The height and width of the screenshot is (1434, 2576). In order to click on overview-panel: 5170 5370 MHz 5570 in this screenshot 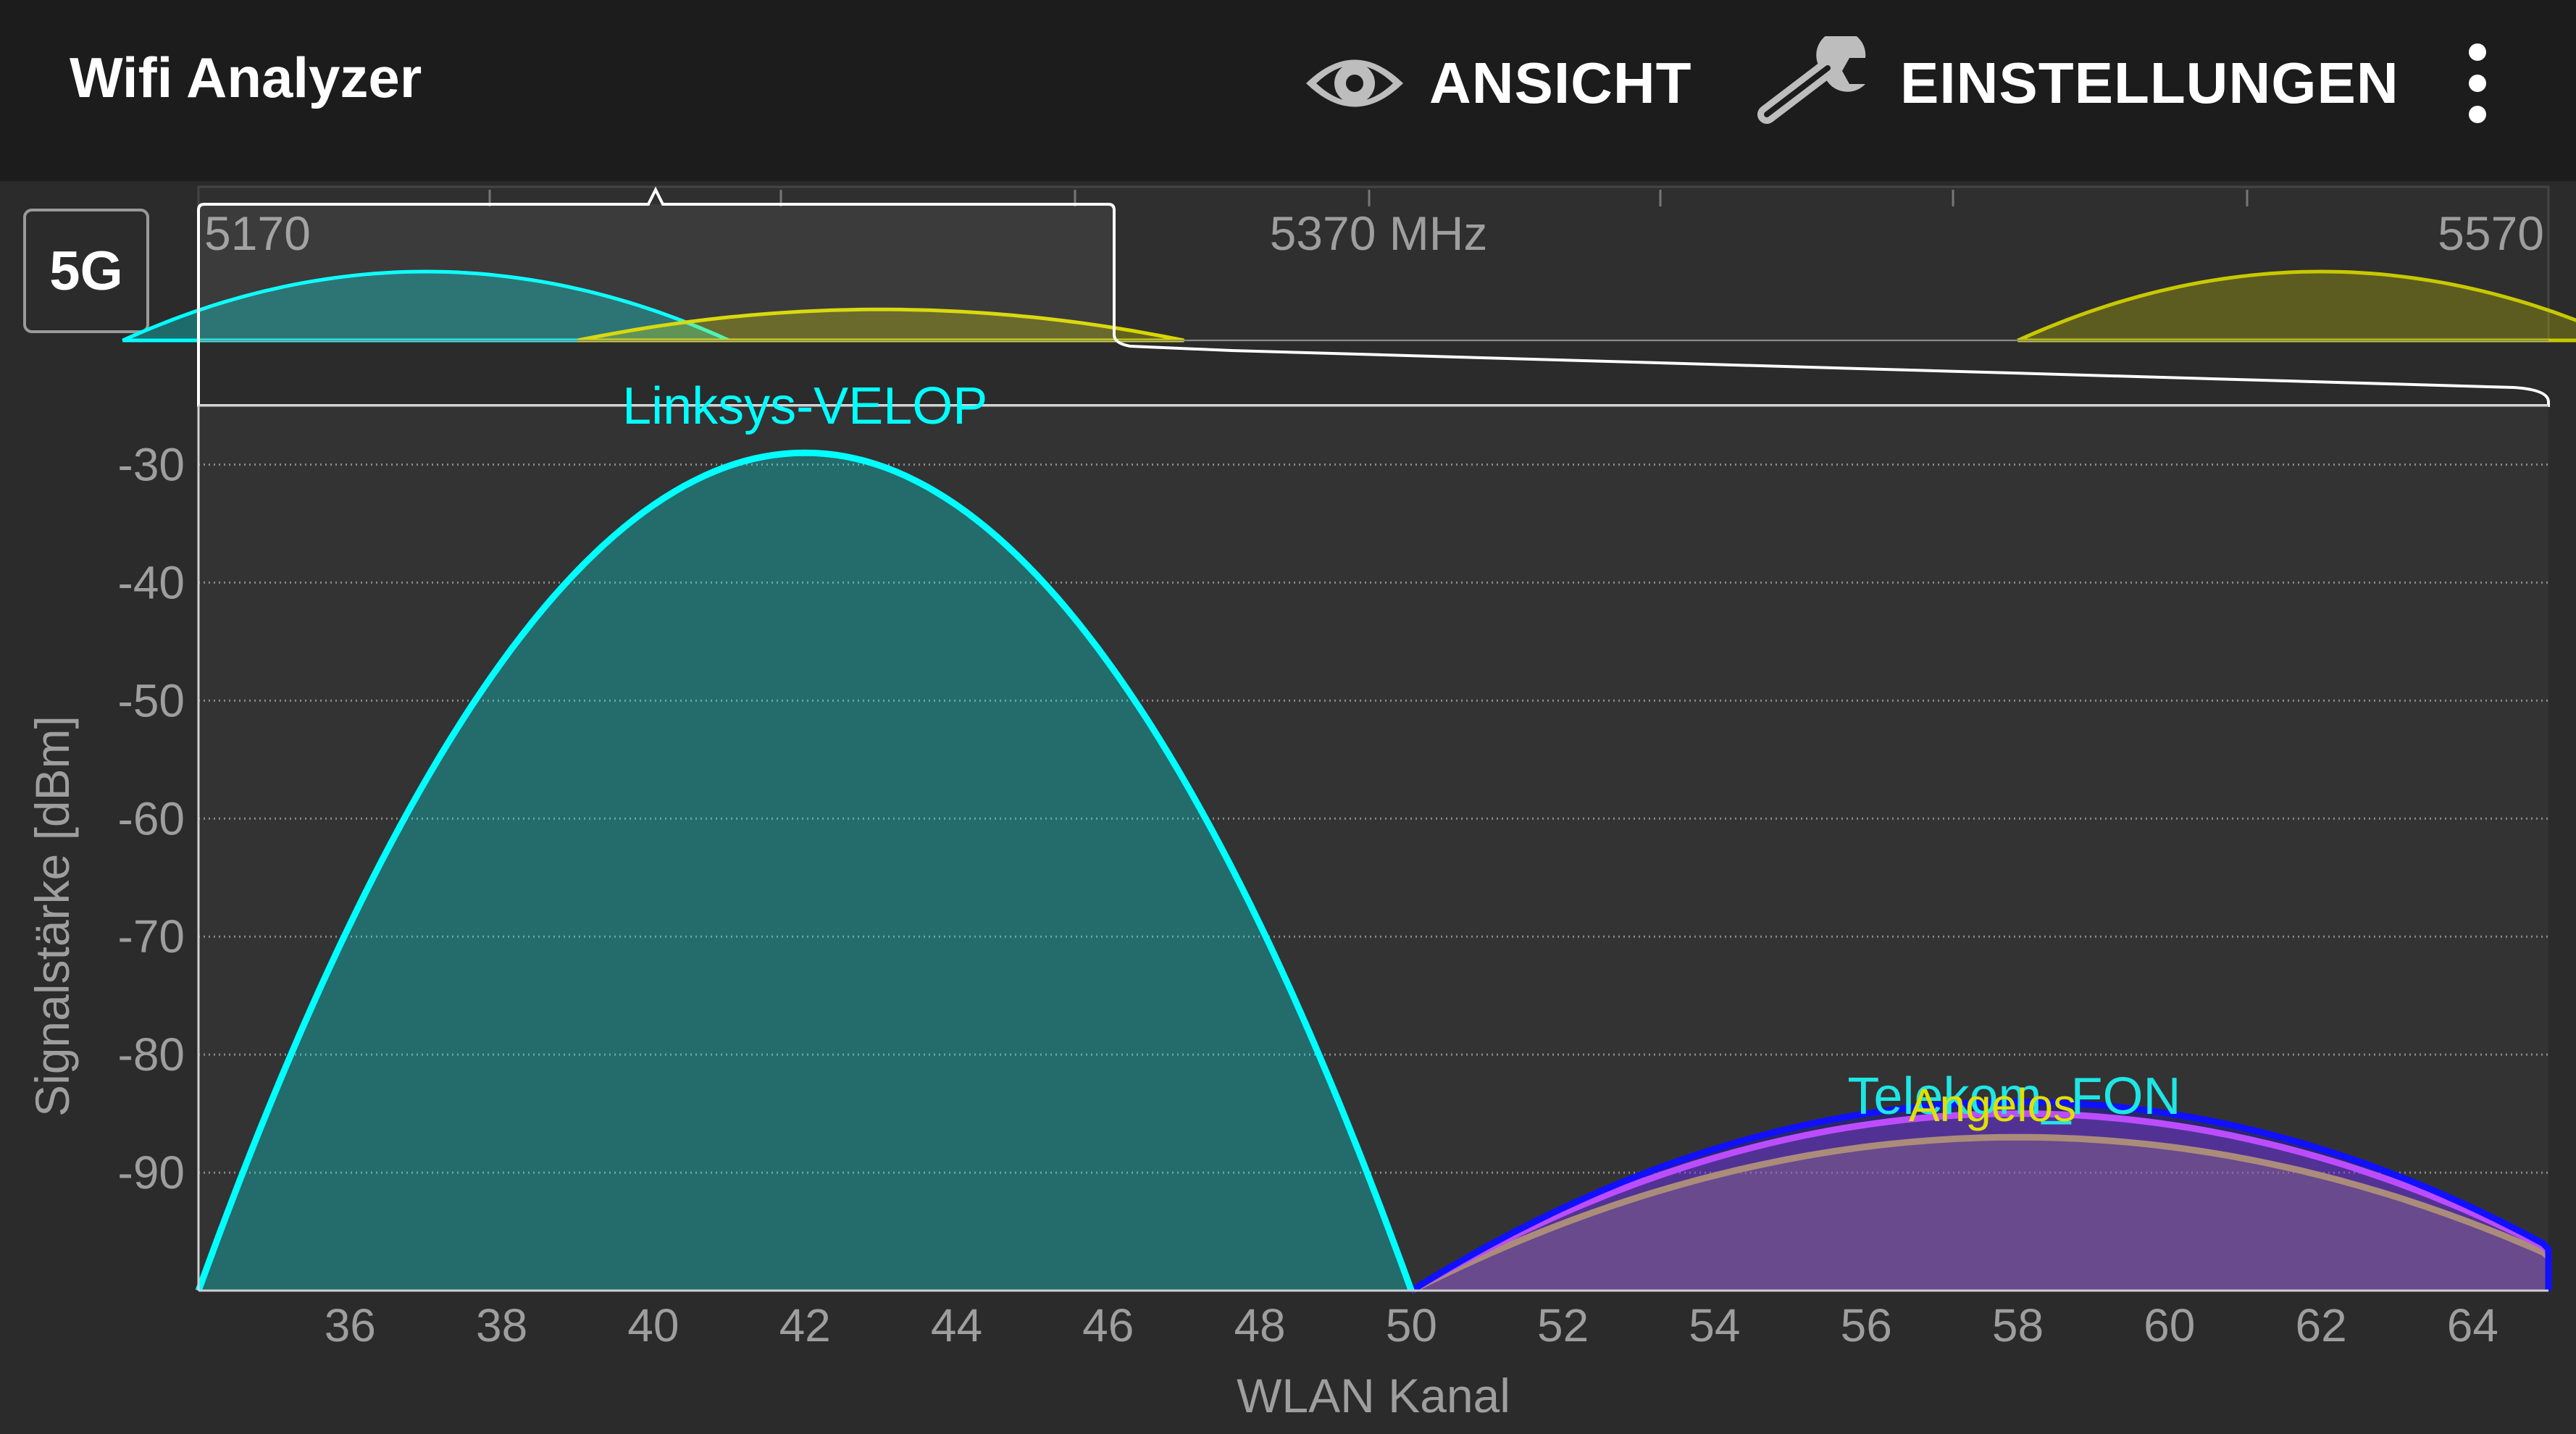, I will do `click(1349, 296)`.